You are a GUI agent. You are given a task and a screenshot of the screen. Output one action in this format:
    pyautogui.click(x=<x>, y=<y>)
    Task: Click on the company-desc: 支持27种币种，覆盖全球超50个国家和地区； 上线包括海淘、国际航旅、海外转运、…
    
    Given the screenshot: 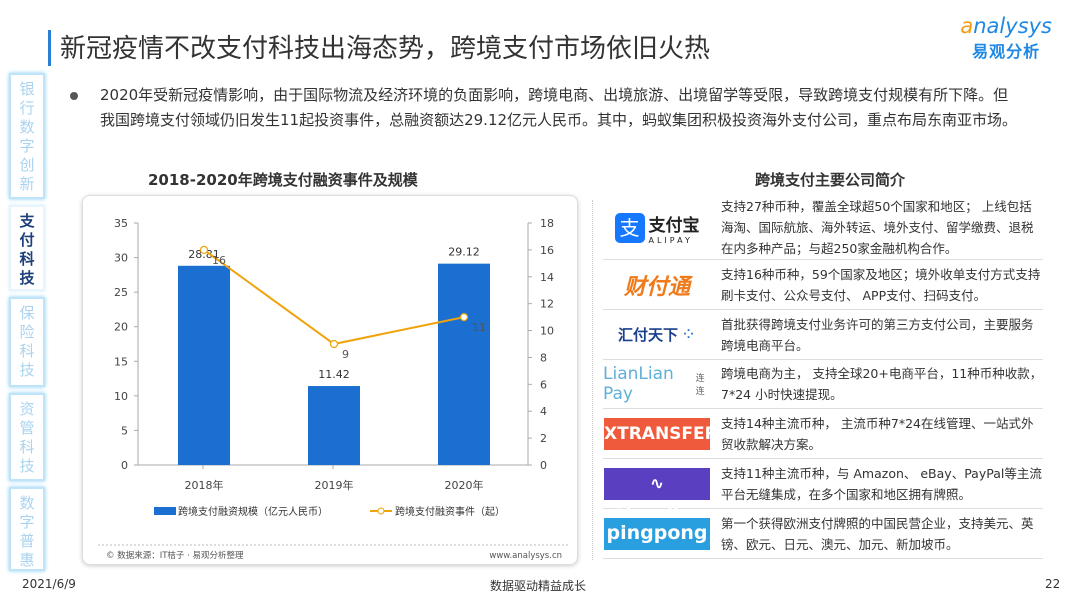 What is the action you would take?
    pyautogui.click(x=877, y=227)
    